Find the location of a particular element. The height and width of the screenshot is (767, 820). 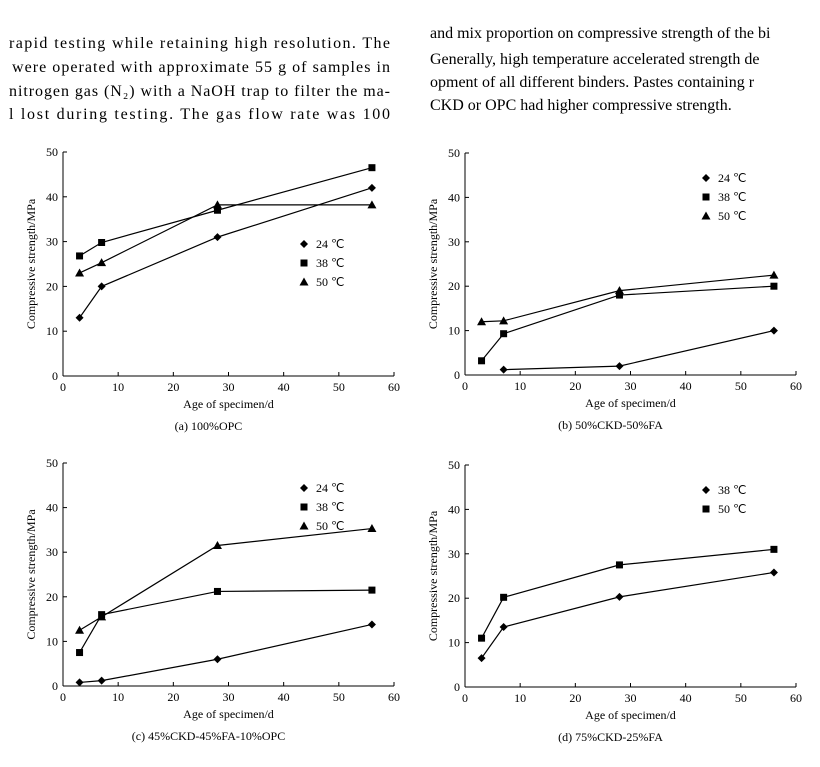

caption: (a) 100%OPC is located at coordinates (209, 426).